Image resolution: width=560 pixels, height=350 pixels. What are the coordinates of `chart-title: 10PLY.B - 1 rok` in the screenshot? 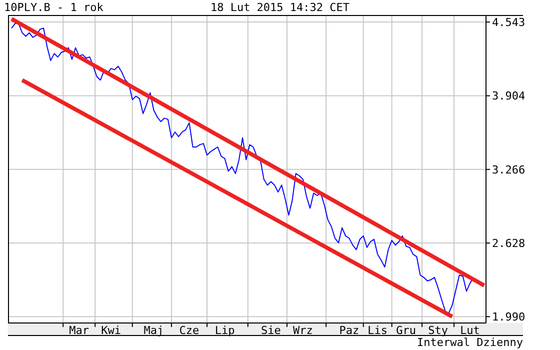 It's located at (54, 7).